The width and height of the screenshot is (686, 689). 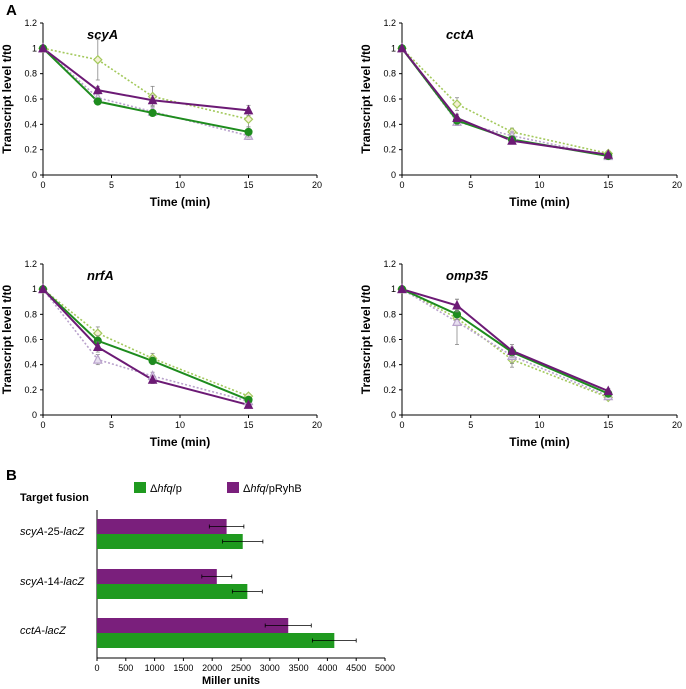 I want to click on chart-title: nrfA, so click(x=100, y=275).